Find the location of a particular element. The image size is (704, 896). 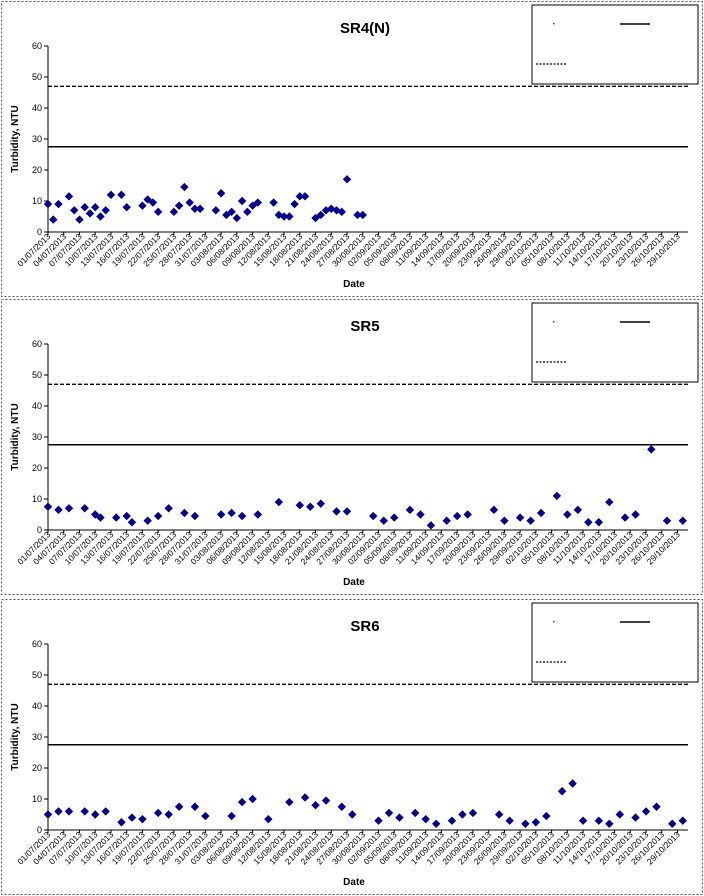

chart-title: SR4(N) is located at coordinates (365, 28).